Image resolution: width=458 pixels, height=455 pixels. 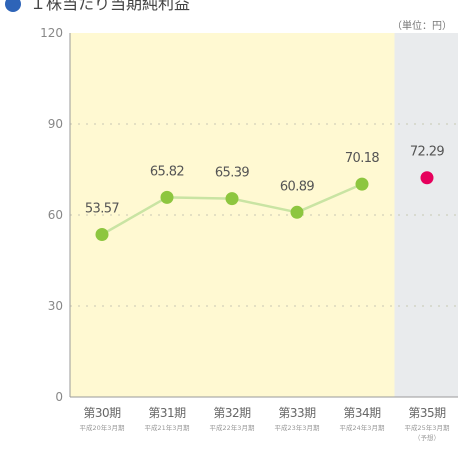 What do you see at coordinates (427, 437) in the screenshot?
I see `x-tick-sublabel-forecast: （予想）` at bounding box center [427, 437].